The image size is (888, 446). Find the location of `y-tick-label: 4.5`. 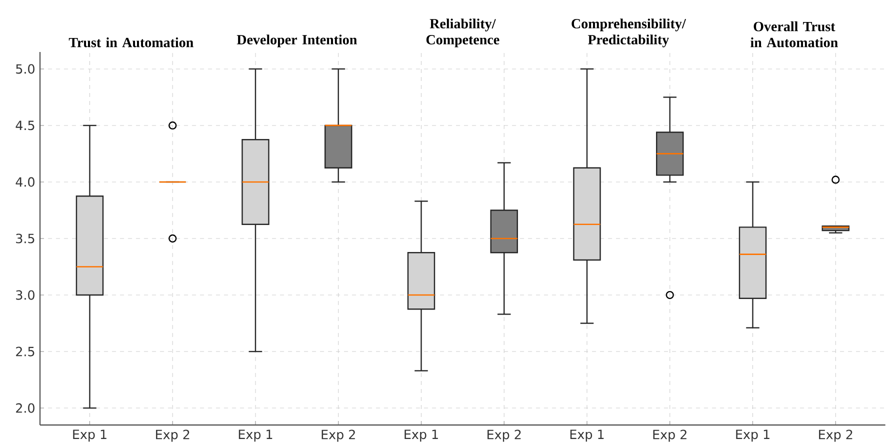

y-tick-label: 4.5 is located at coordinates (25, 125).